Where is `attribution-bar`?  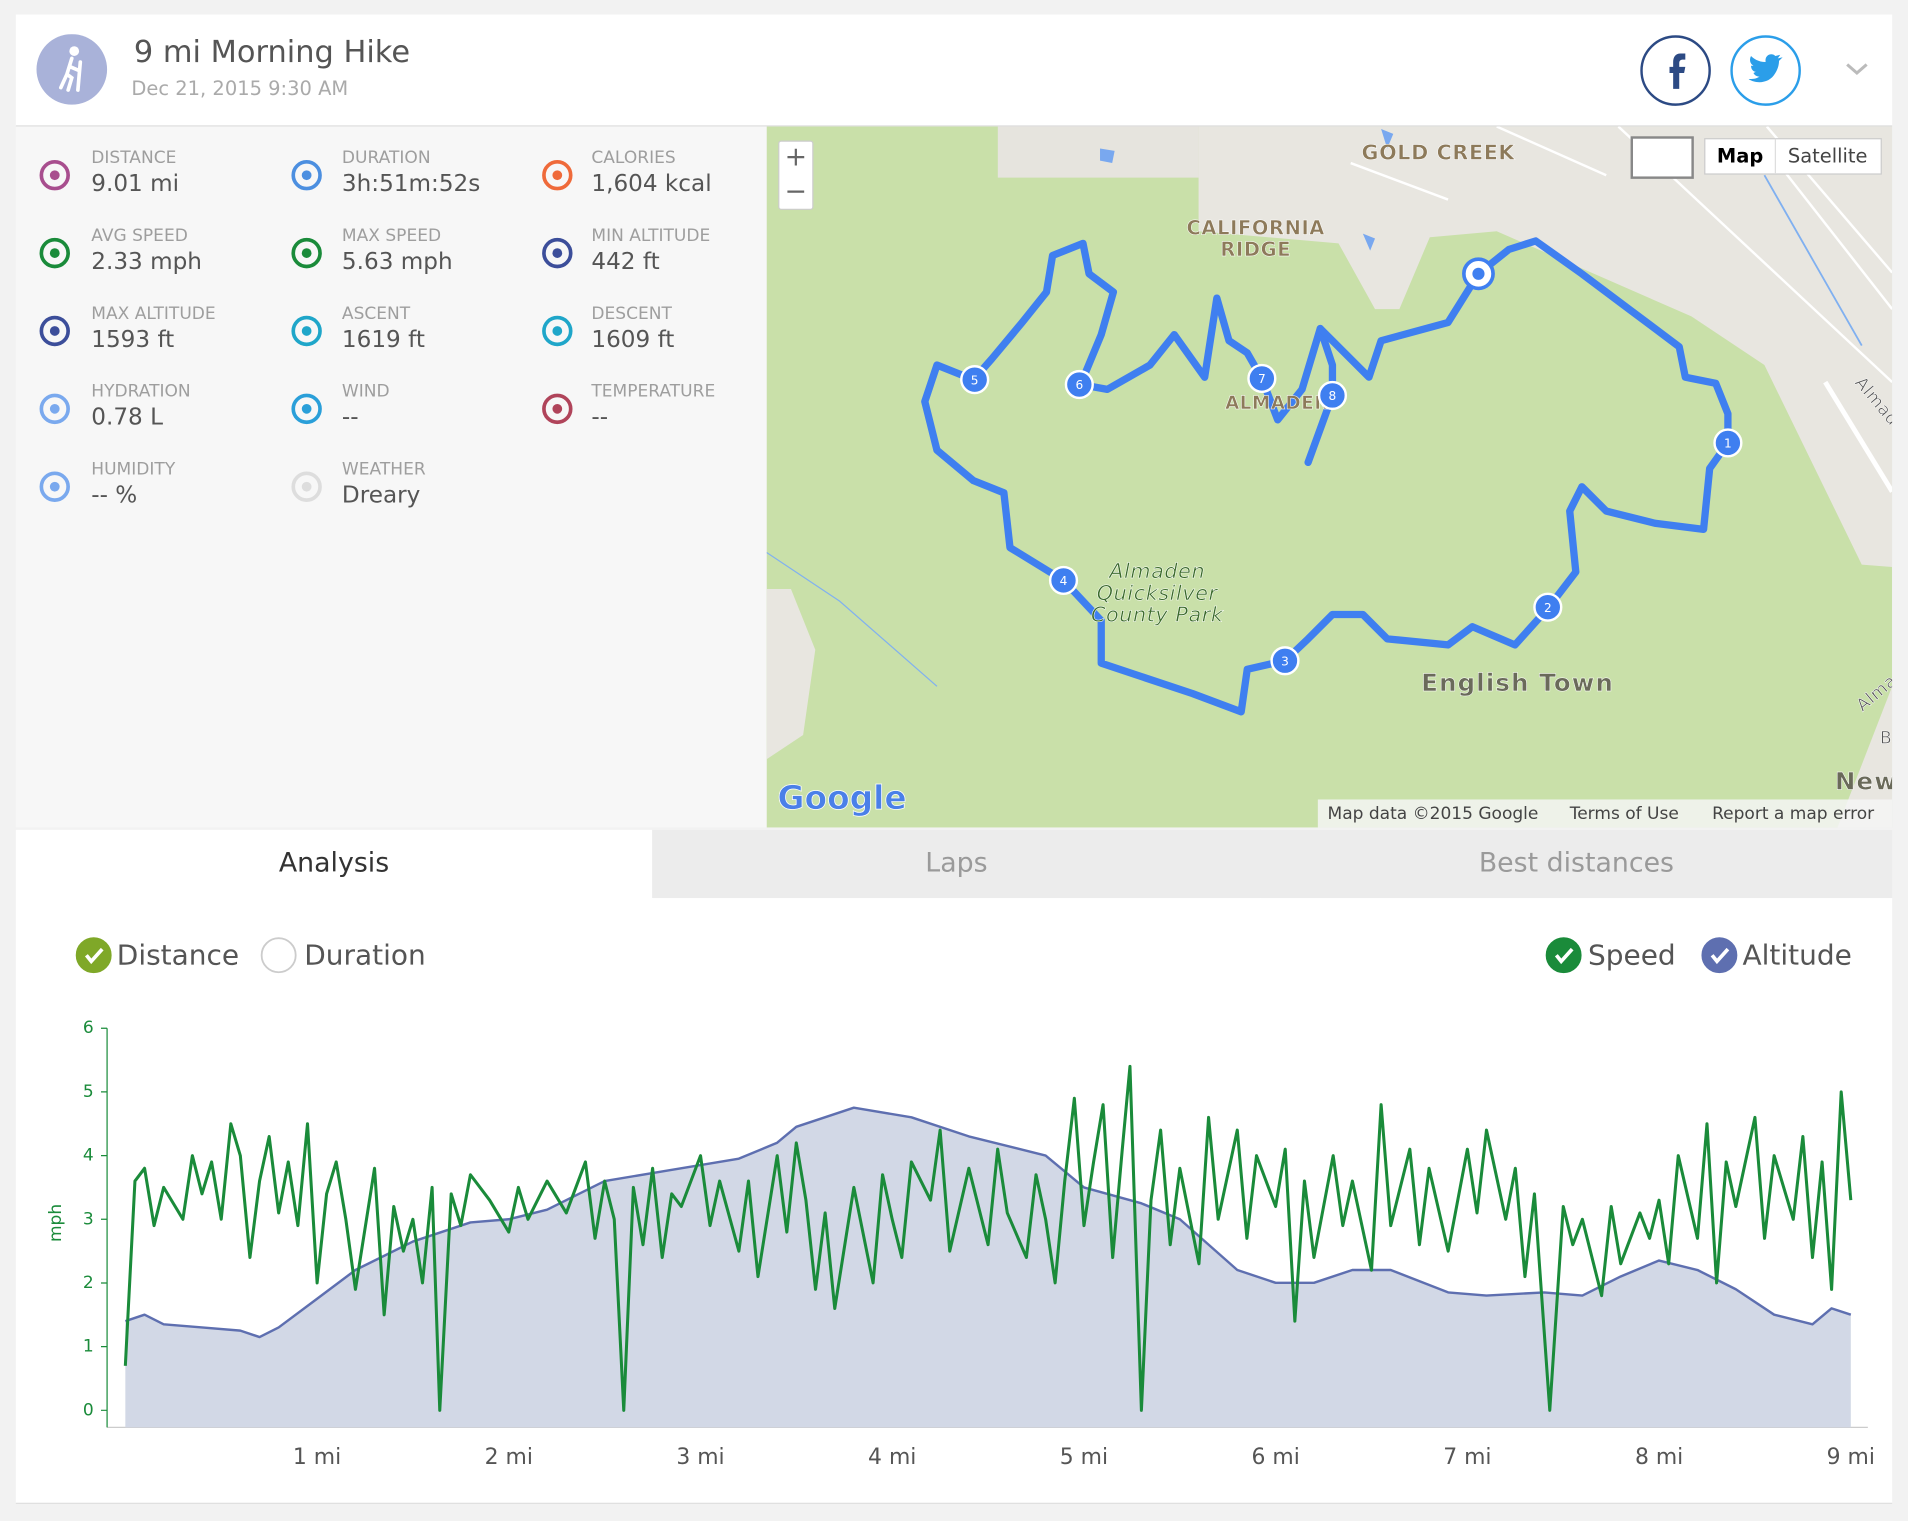 attribution-bar is located at coordinates (1605, 813).